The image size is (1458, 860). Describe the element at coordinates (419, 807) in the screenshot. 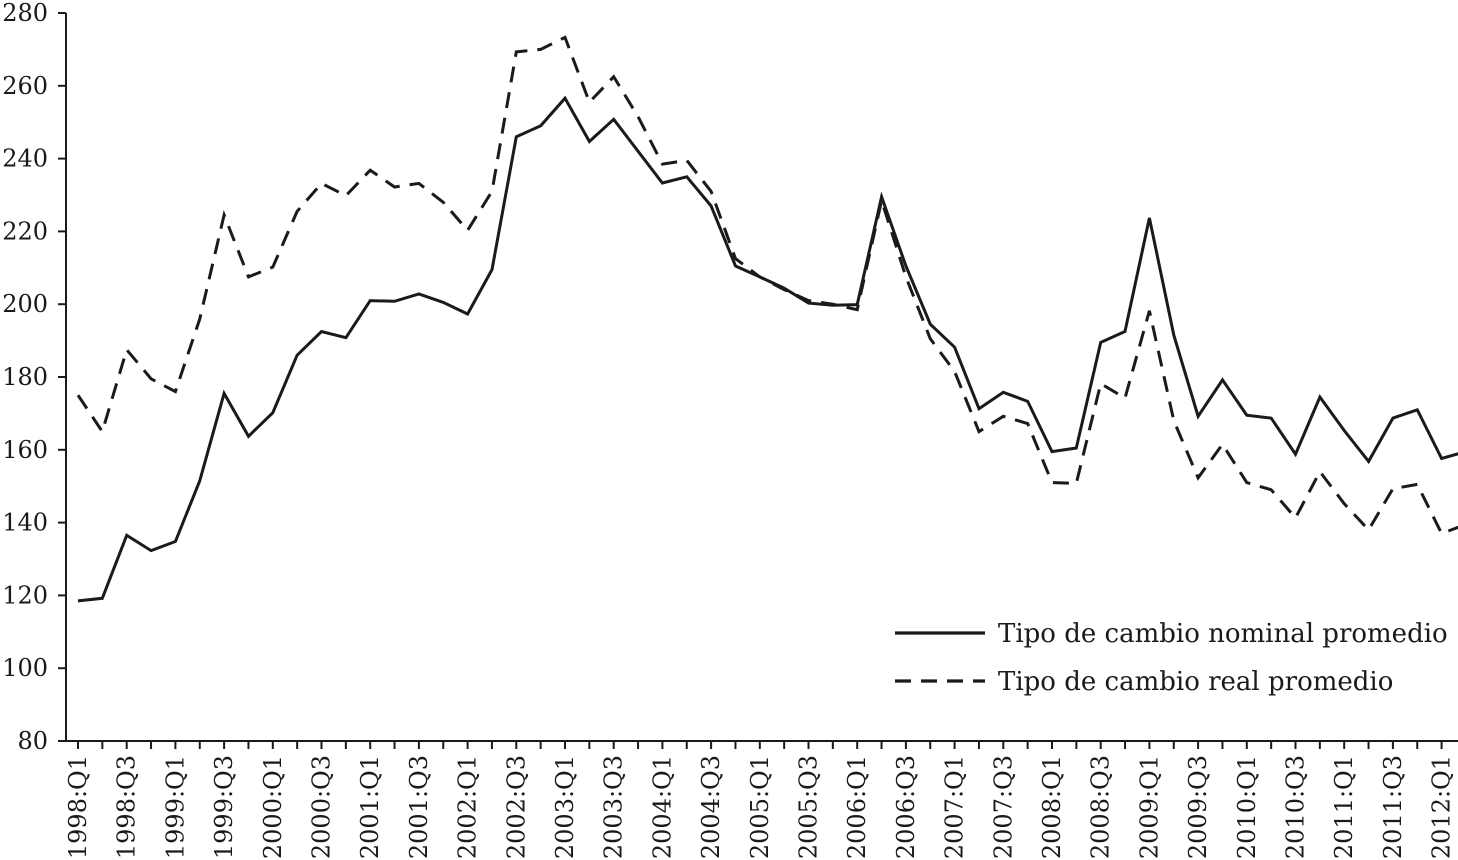

I see `x-tick-label: 2001:Q3` at that location.